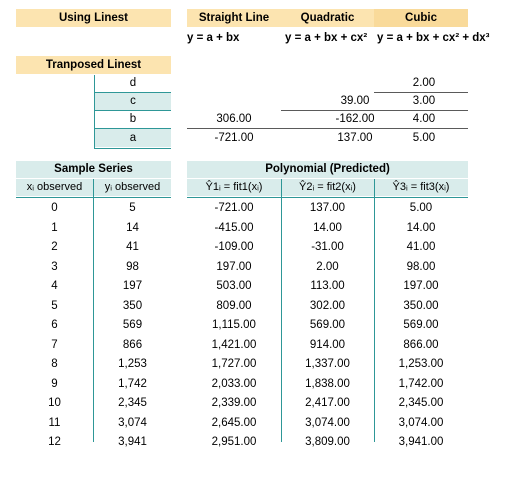 This screenshot has width=511, height=480. Describe the element at coordinates (213, 38) in the screenshot. I see `straight-line-formula: y = a + bx` at that location.